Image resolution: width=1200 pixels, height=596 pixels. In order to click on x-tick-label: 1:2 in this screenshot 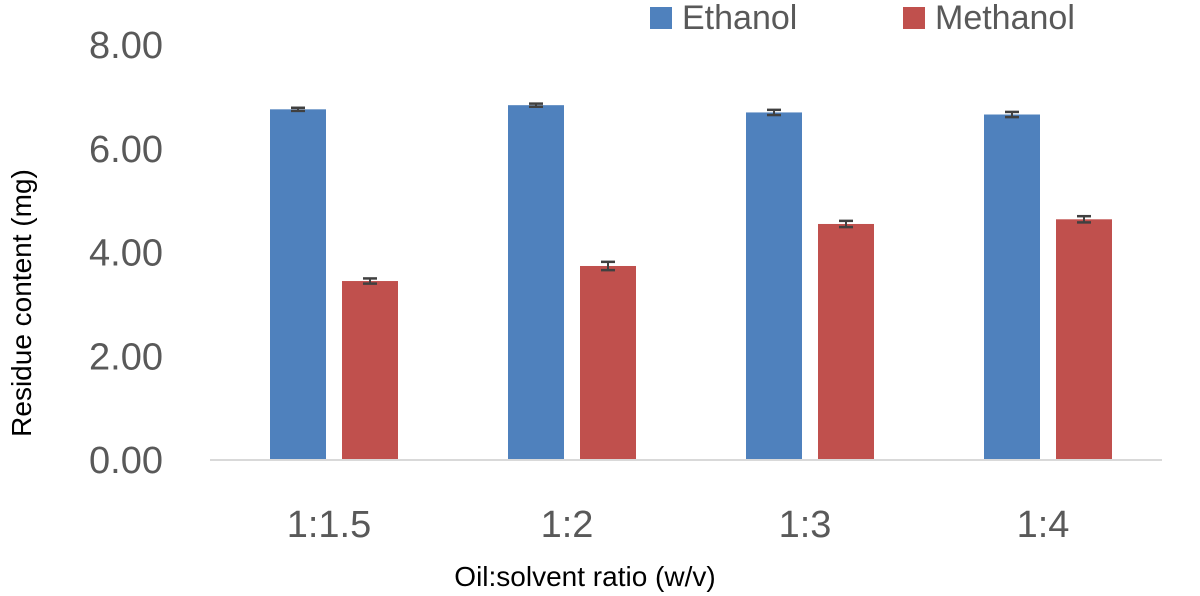, I will do `click(567, 525)`.